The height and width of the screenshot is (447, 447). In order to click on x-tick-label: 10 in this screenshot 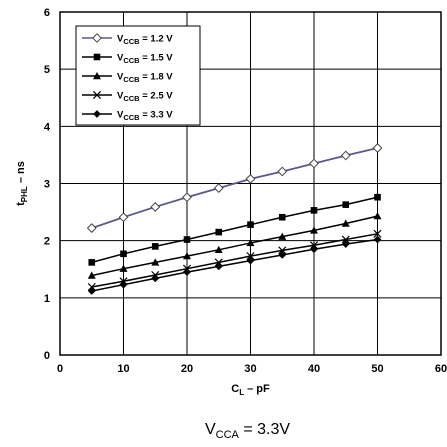, I will do `click(123, 369)`.